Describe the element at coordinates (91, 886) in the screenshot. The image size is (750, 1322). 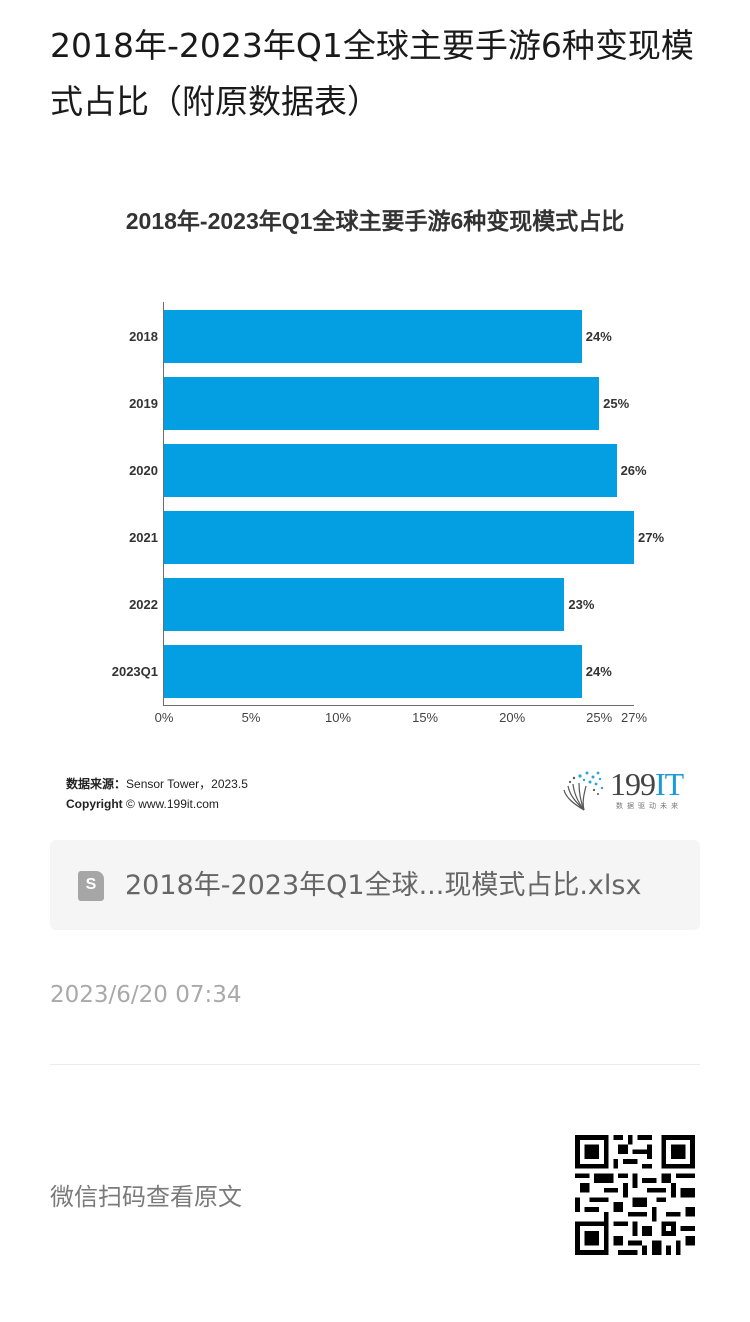
I see `spreadsheet-file-icon: S` at that location.